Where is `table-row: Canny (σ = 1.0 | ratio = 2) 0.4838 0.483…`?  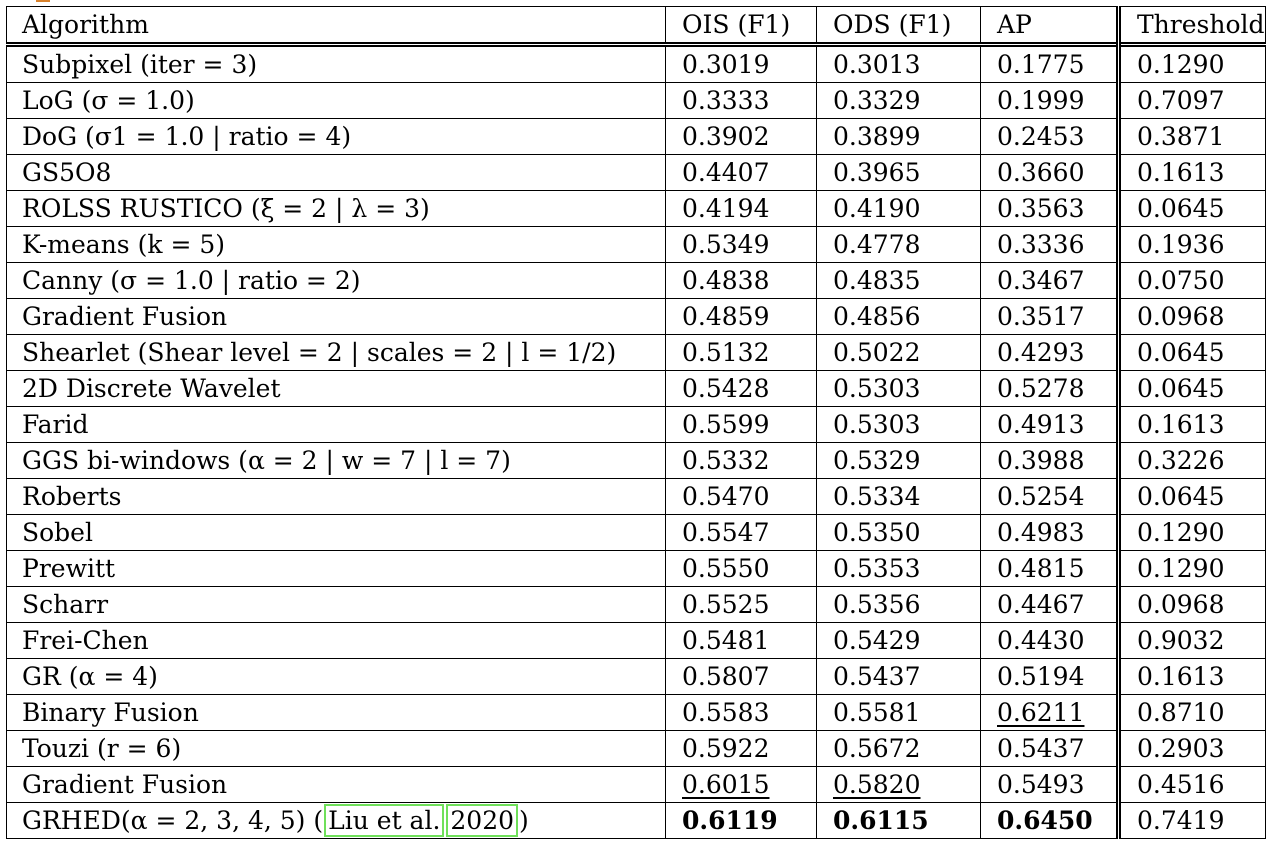
table-row: Canny (σ = 1.0 | ratio = 2) 0.4838 0.483… is located at coordinates (636, 280).